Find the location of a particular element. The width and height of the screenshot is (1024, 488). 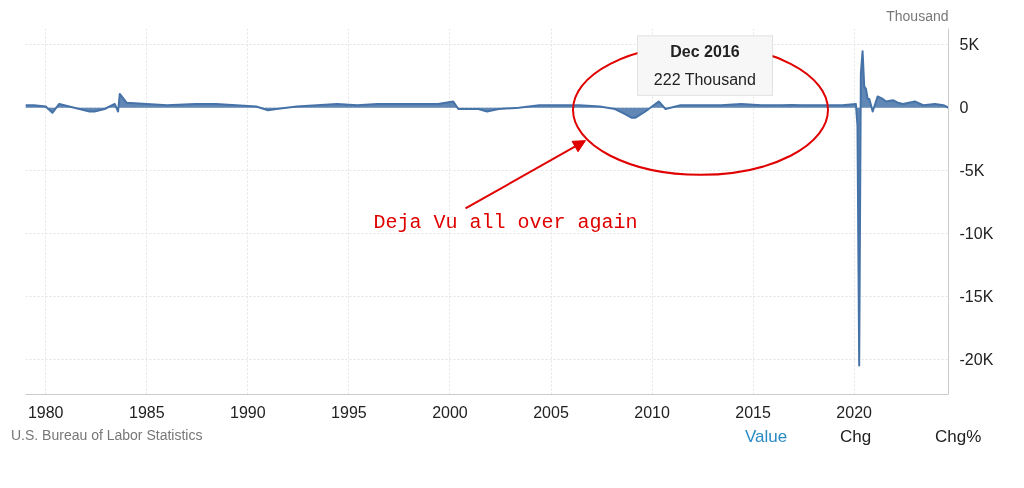

text: U.S. Bureau of Labor Statistics is located at coordinates (107, 435).